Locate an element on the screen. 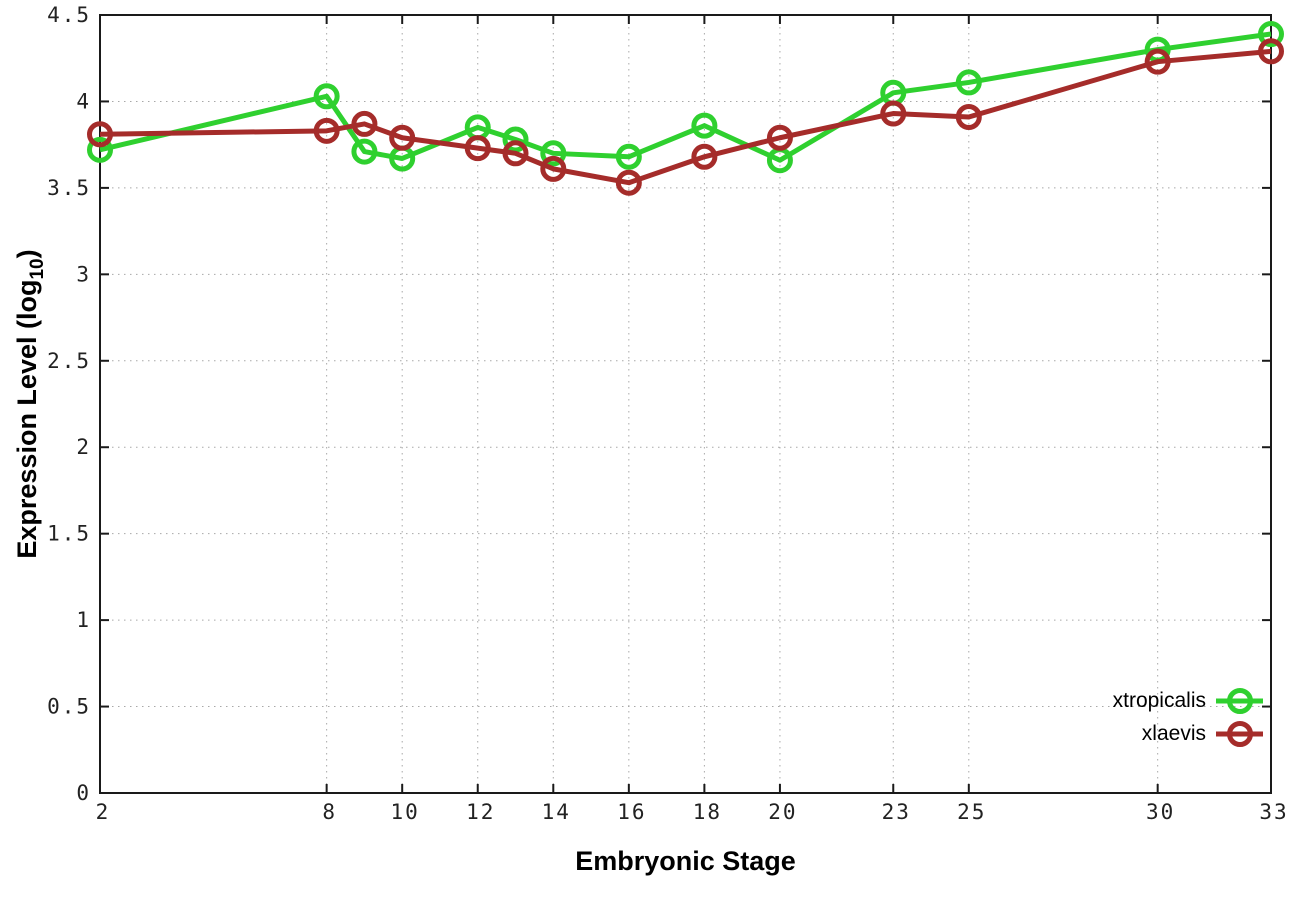  y-tick-label: 0 is located at coordinates (83, 793).